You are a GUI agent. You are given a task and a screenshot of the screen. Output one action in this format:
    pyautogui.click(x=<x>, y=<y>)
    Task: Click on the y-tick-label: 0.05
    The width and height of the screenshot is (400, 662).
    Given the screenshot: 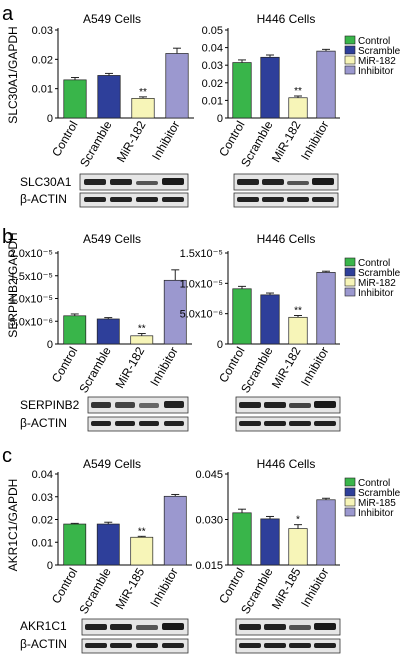 What is the action you would take?
    pyautogui.click(x=212, y=31)
    